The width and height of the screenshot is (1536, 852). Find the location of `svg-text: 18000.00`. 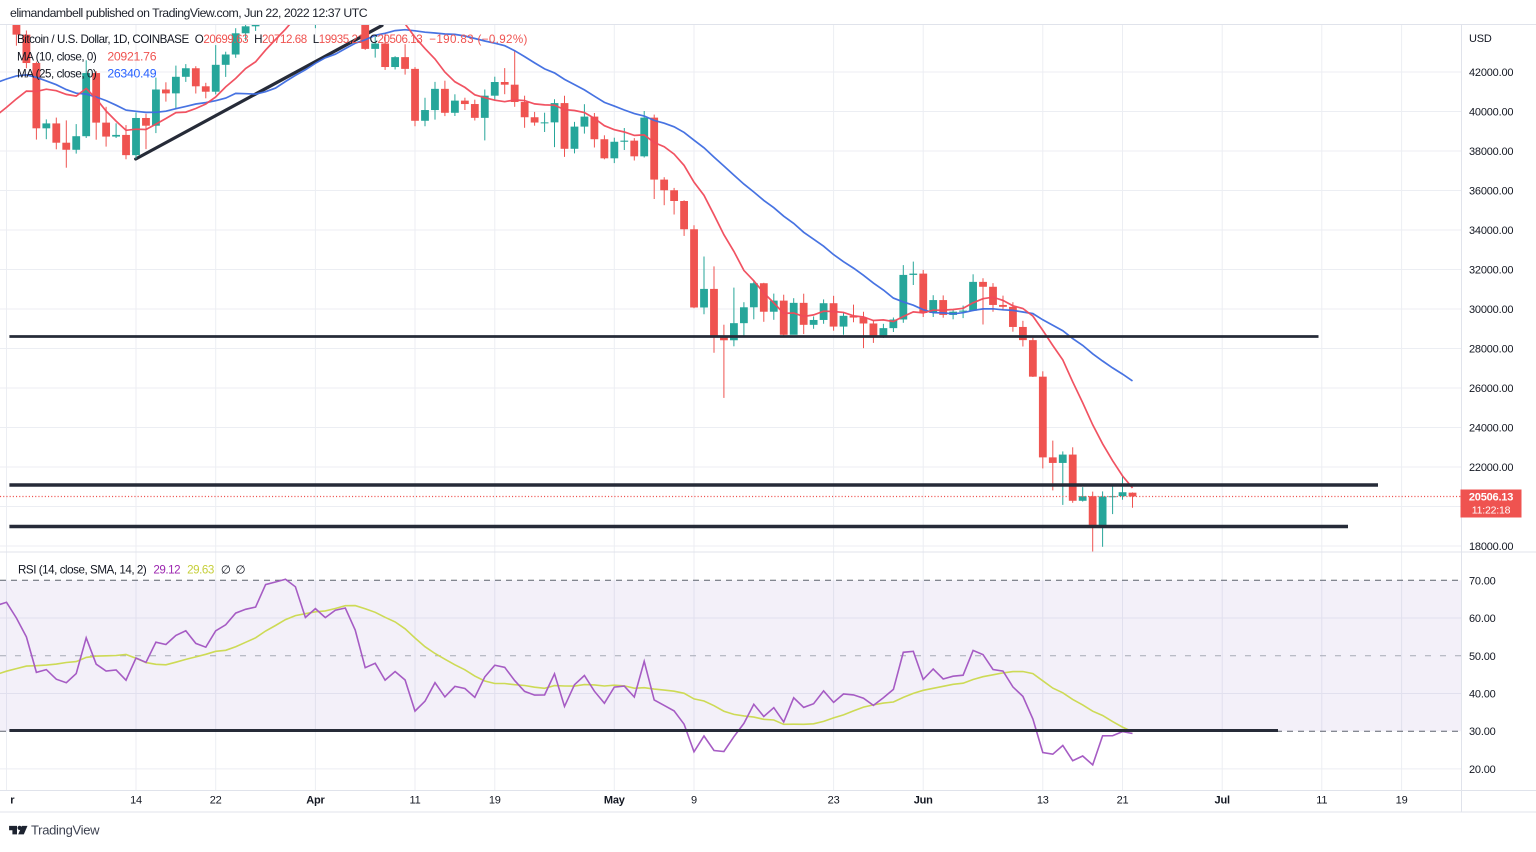

svg-text: 18000.00 is located at coordinates (1491, 547).